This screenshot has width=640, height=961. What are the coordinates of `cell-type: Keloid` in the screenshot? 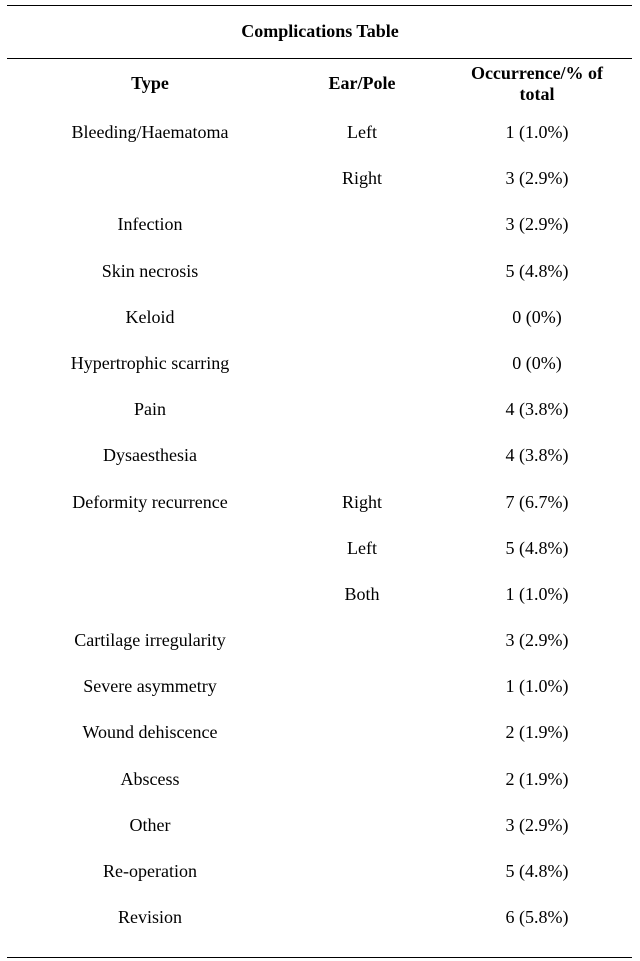 It's located at (150, 316).